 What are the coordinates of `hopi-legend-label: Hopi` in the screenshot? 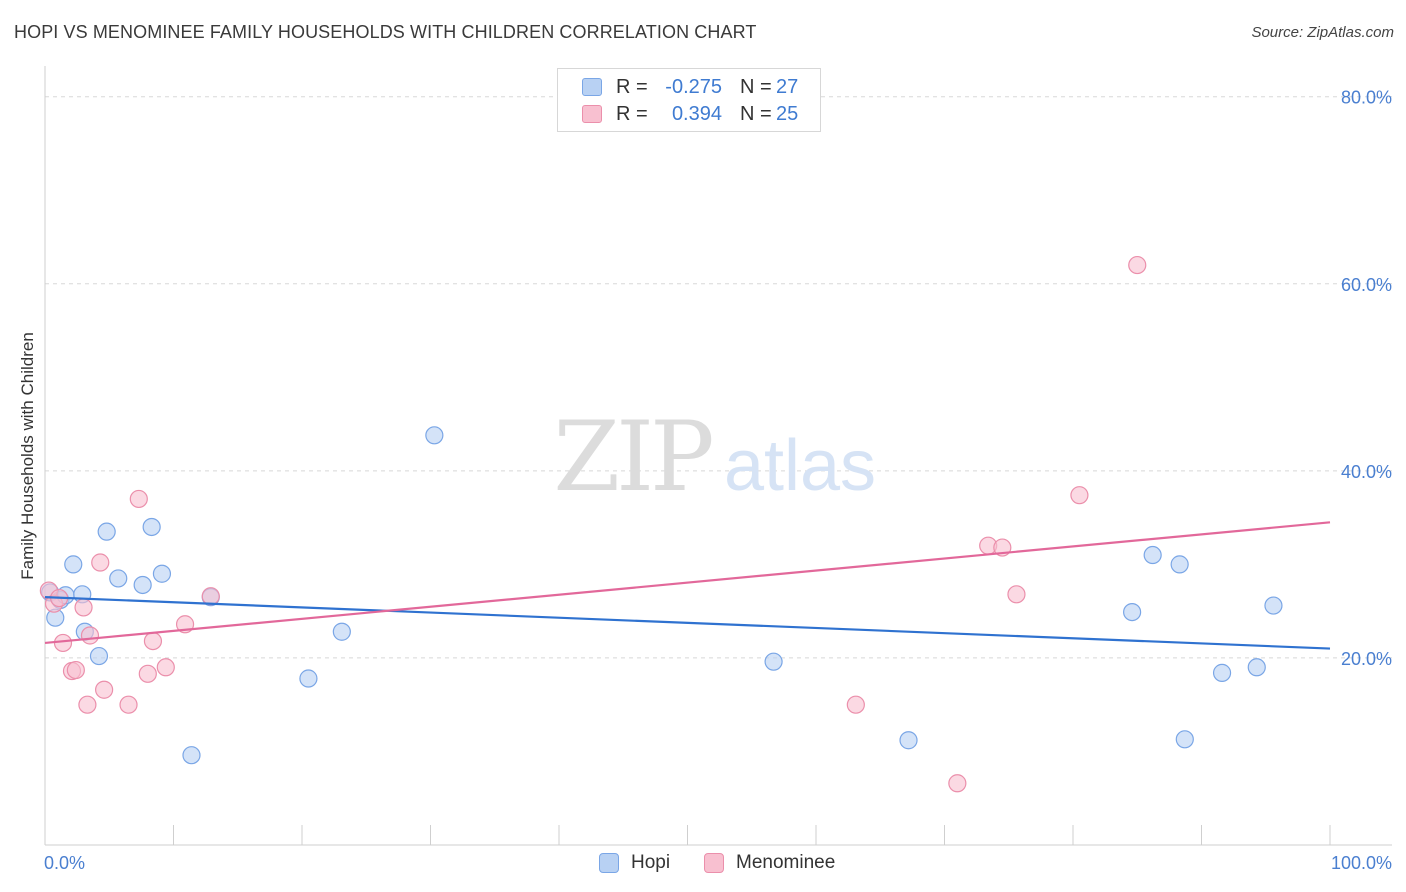 It's located at (651, 862).